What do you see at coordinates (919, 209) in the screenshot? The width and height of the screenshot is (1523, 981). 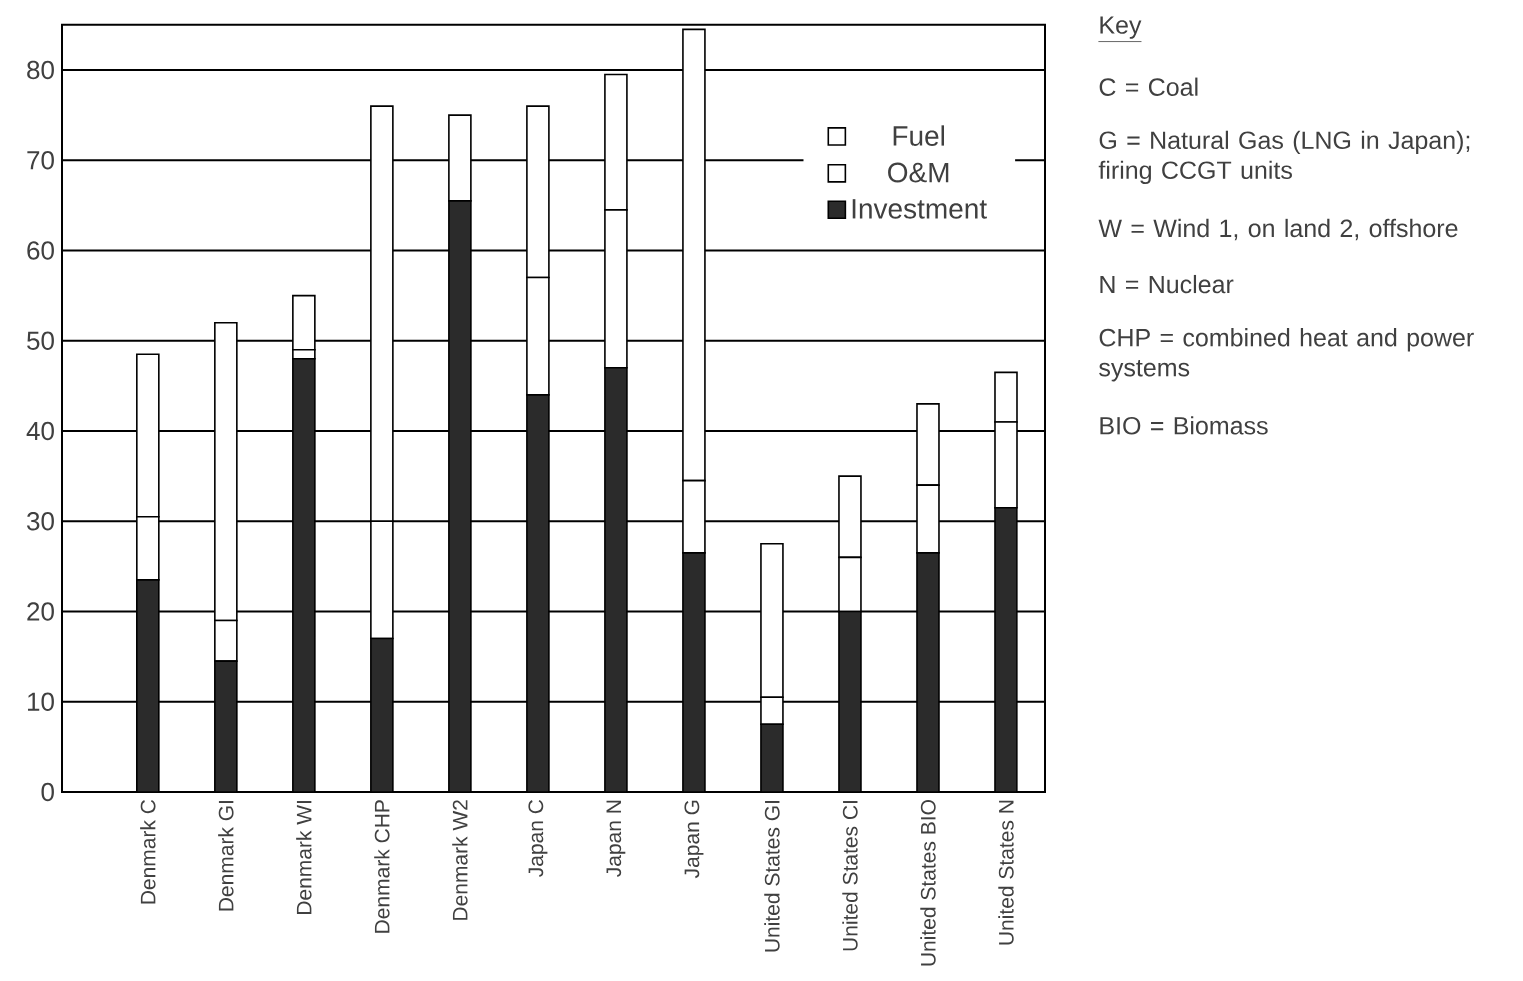 I see `legend-label: Investment` at bounding box center [919, 209].